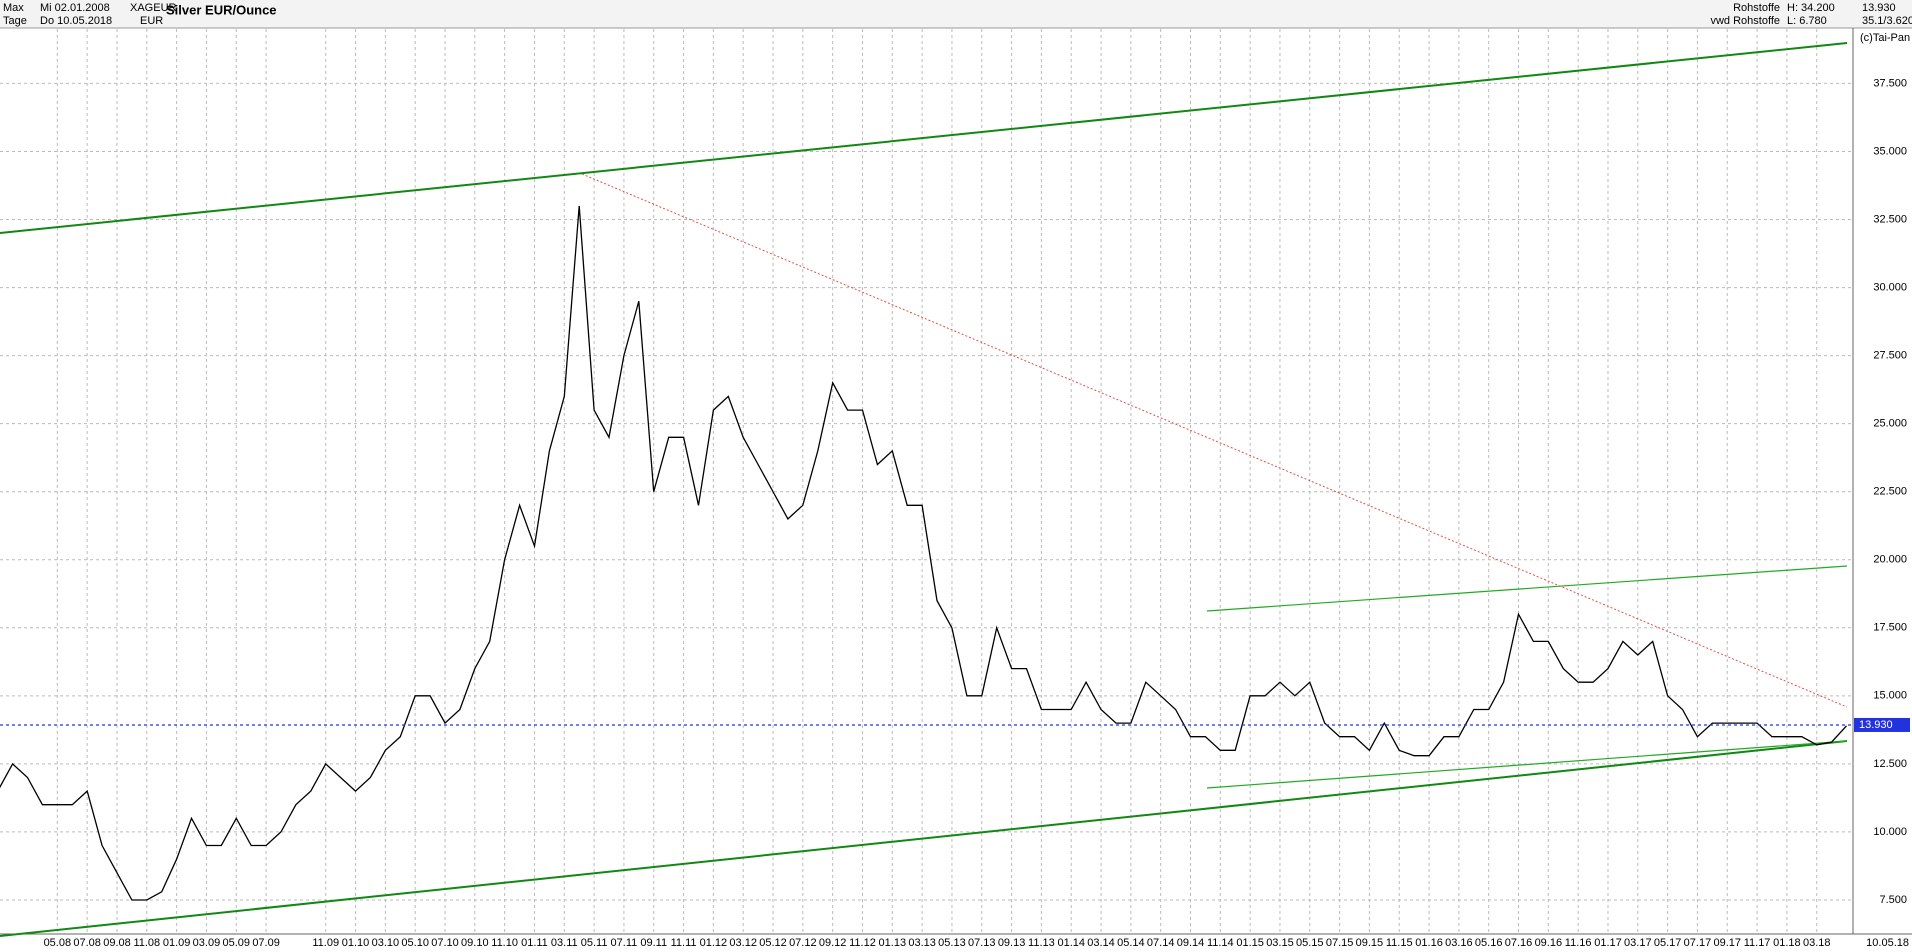 The image size is (1912, 952). I want to click on symbol: XAGEUR, so click(153, 8).